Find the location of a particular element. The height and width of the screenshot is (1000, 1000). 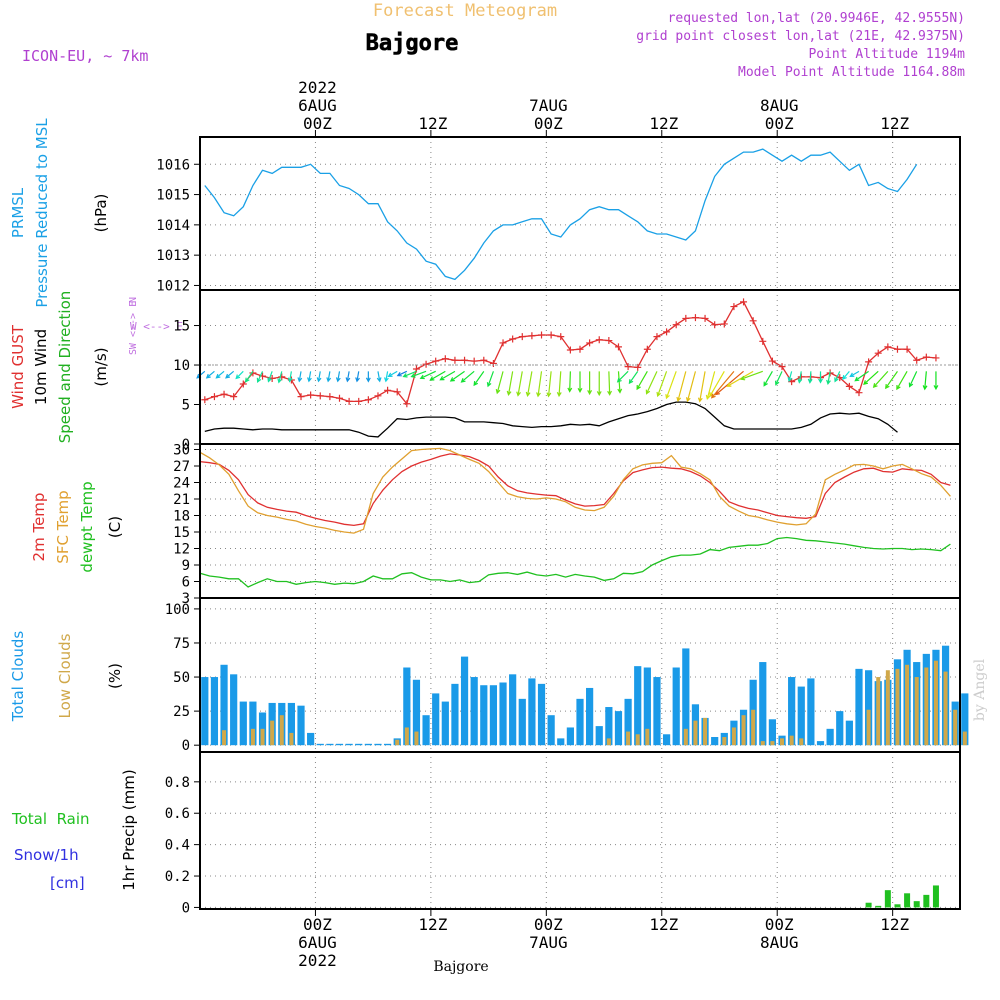

clouds-ytick-label: 75 is located at coordinates (181, 644).